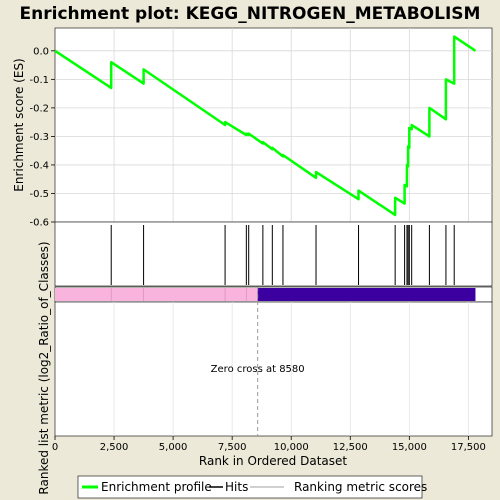 The height and width of the screenshot is (500, 500). Describe the element at coordinates (156, 487) in the screenshot. I see `legend-enrichment-label: Enrichment profile` at that location.